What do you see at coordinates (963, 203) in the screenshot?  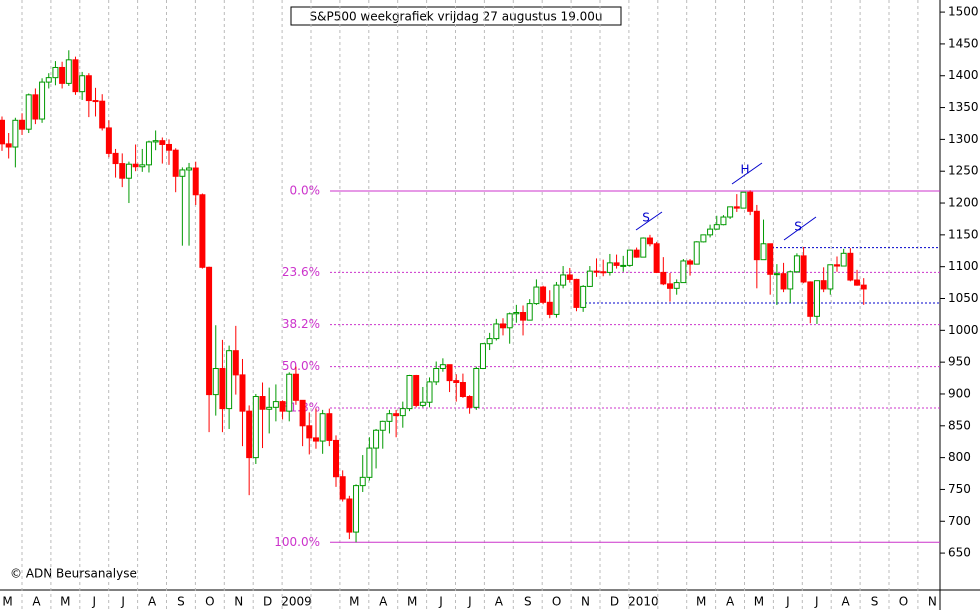 I see `y-tick-label: 1200` at bounding box center [963, 203].